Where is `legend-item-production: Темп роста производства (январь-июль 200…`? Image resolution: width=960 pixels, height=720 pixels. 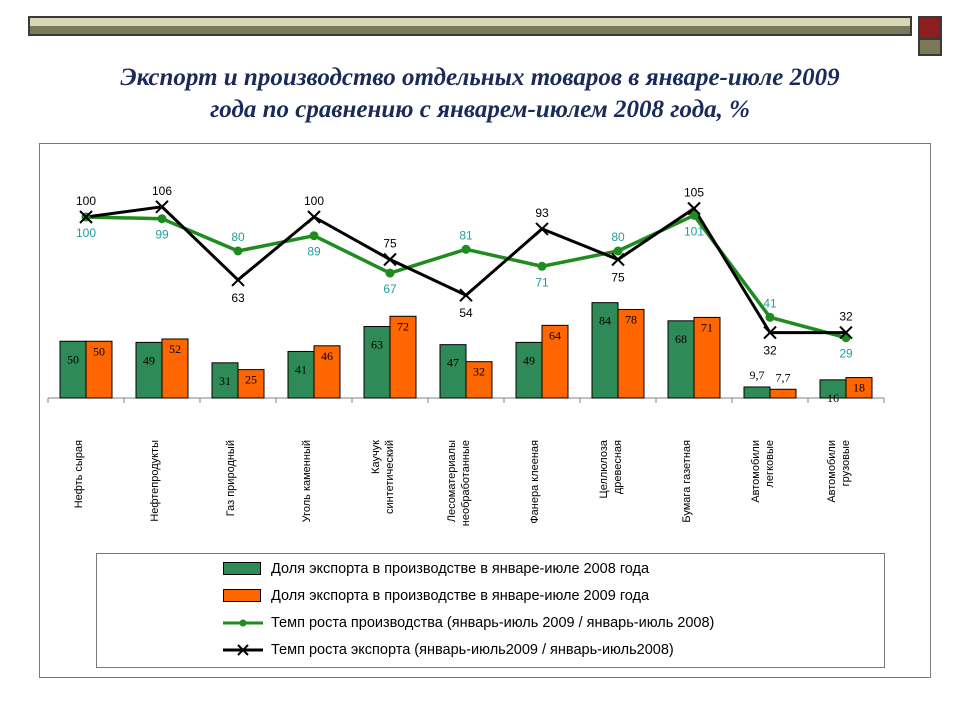
legend-item-production: Темп роста производства (январь-июль 200… is located at coordinates (468, 623).